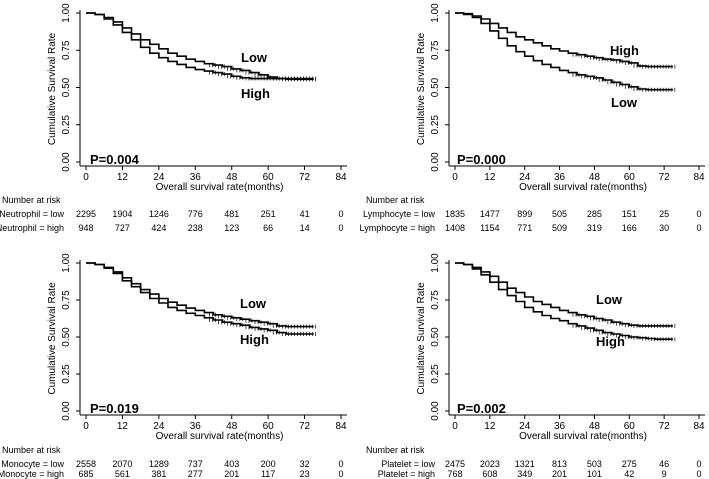  Describe the element at coordinates (32, 228) in the screenshot. I see `risk-row-label: Neutrophil = high` at that location.